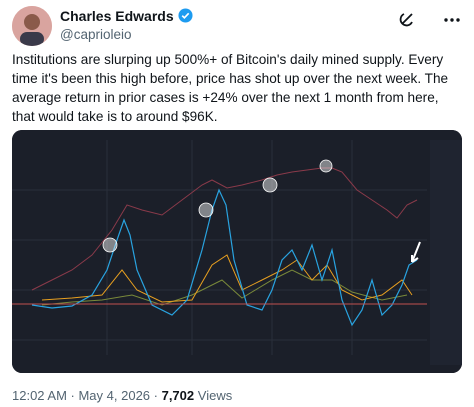 This screenshot has width=474, height=407. What do you see at coordinates (429, 20) in the screenshot?
I see `header-icons` at bounding box center [429, 20].